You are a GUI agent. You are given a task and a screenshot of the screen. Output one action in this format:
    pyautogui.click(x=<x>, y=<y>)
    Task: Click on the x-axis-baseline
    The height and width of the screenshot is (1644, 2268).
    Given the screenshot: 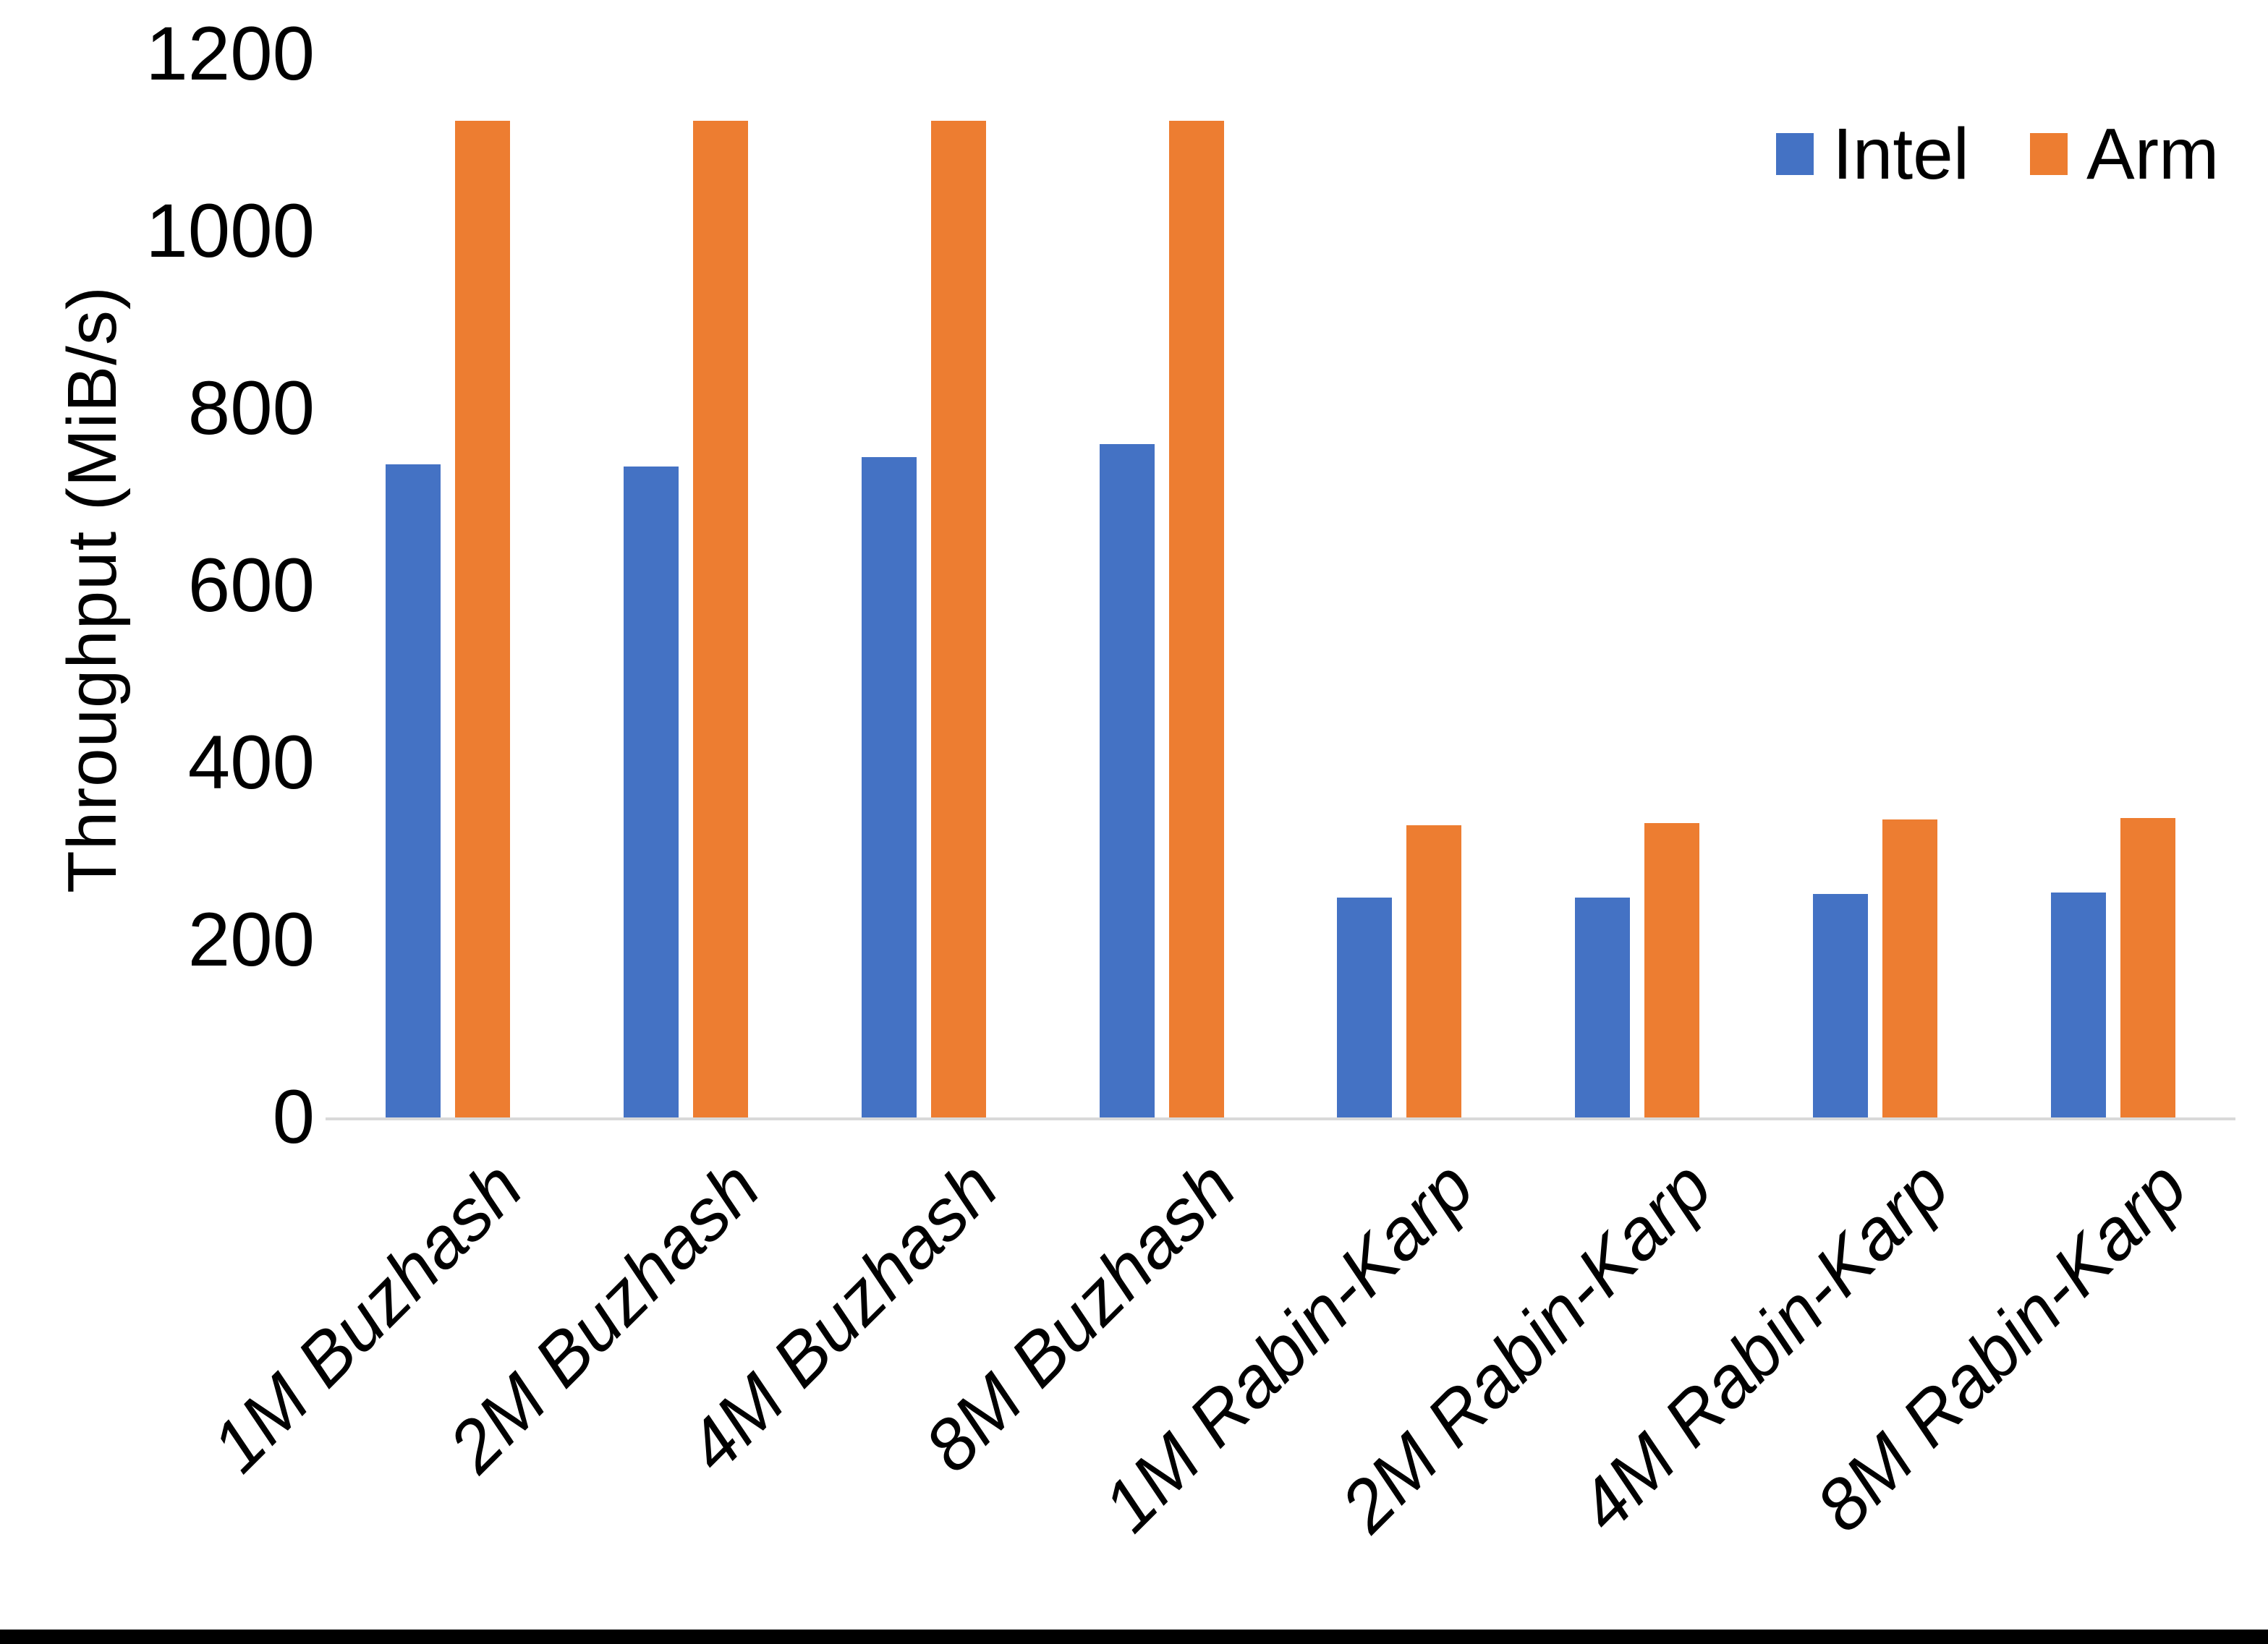 What is the action you would take?
    pyautogui.click(x=1280, y=1118)
    